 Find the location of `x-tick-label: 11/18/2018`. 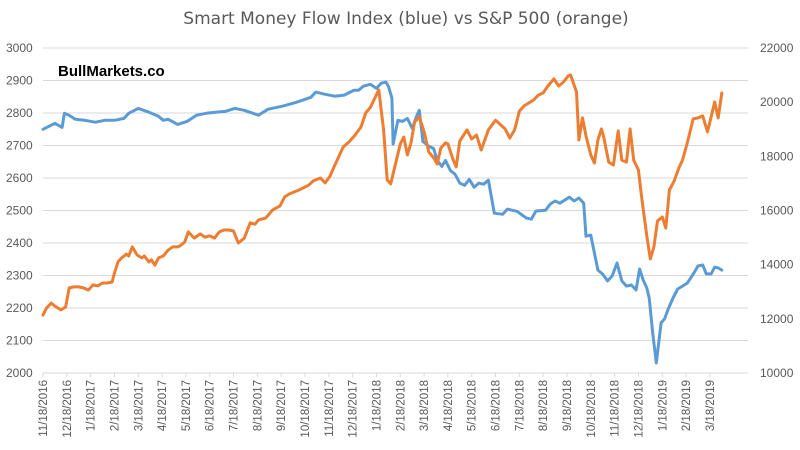

x-tick-label: 11/18/2018 is located at coordinates (616, 408).